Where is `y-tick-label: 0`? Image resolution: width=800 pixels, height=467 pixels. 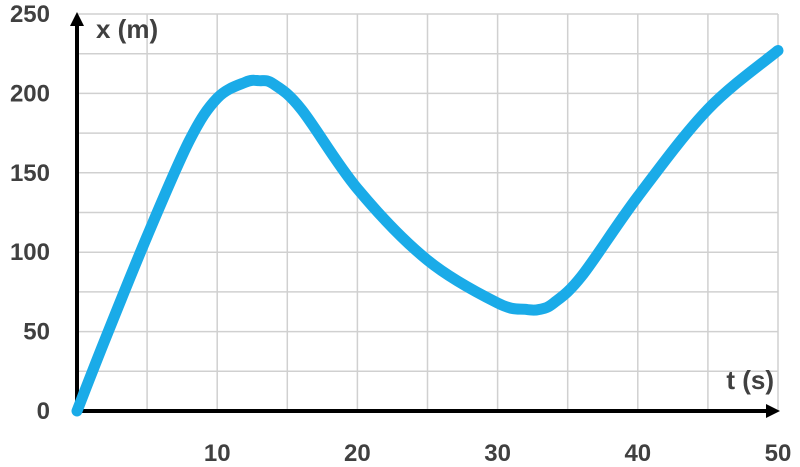 y-tick-label: 0 is located at coordinates (43, 411).